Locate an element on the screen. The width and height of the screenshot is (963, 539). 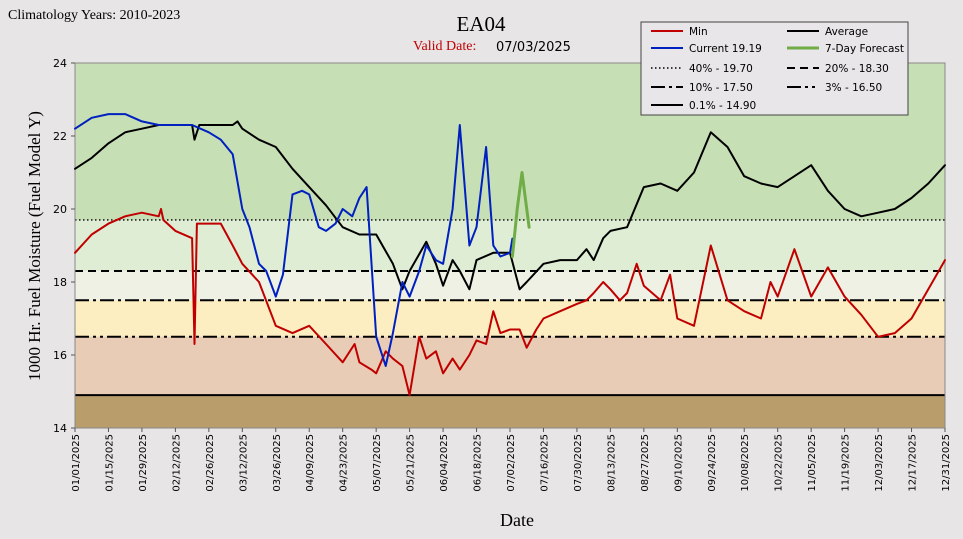
legend-label-1: Average is located at coordinates (846, 32).